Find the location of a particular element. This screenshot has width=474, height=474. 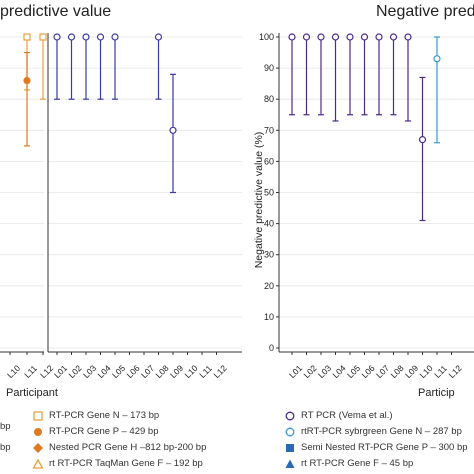

x-tick-label: L10 is located at coordinates (13, 371).